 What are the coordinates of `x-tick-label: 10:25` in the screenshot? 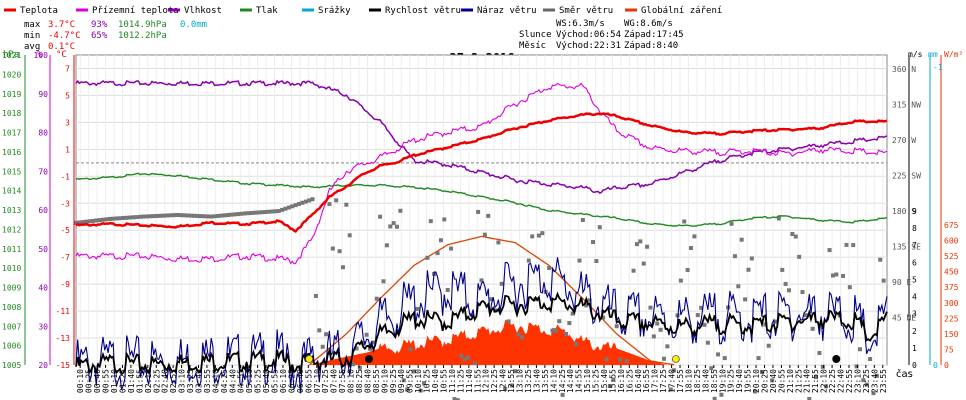 It's located at (427, 381).